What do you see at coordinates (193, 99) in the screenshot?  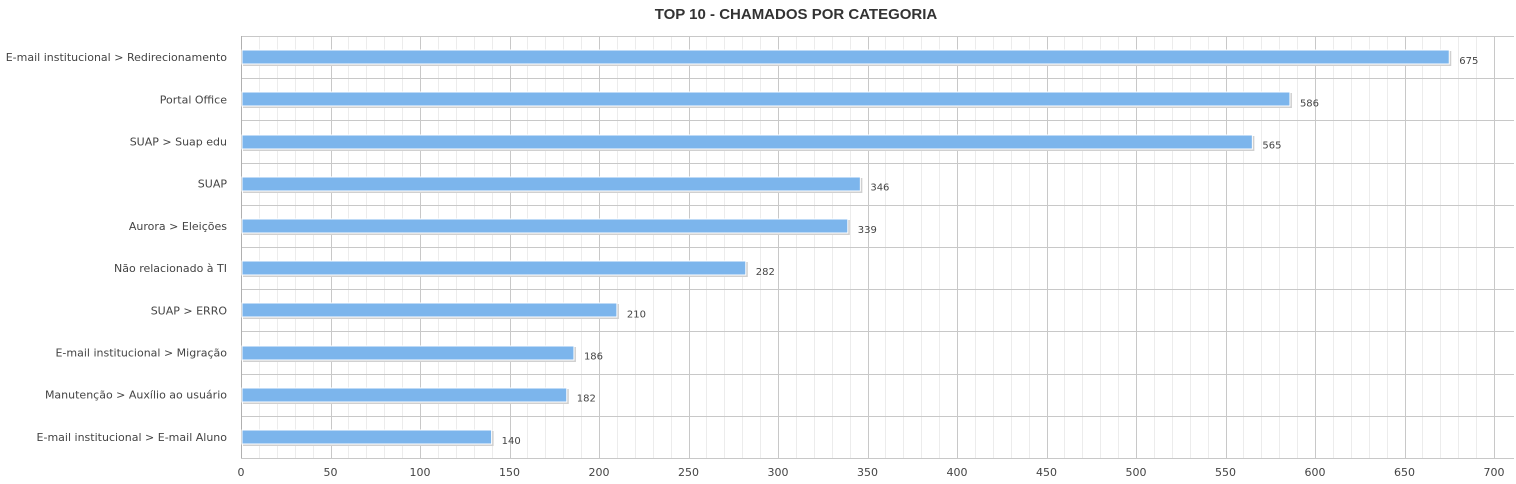 I see `category-label: Portal Office` at bounding box center [193, 99].